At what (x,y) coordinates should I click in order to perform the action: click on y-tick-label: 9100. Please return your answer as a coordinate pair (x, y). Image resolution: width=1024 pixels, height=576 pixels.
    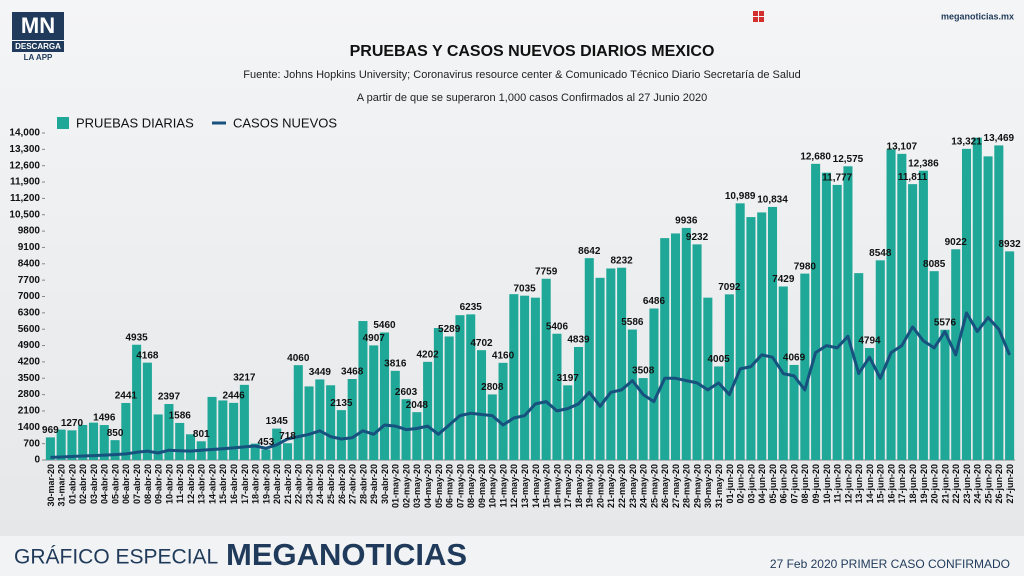
    Looking at the image, I should click on (29, 247).